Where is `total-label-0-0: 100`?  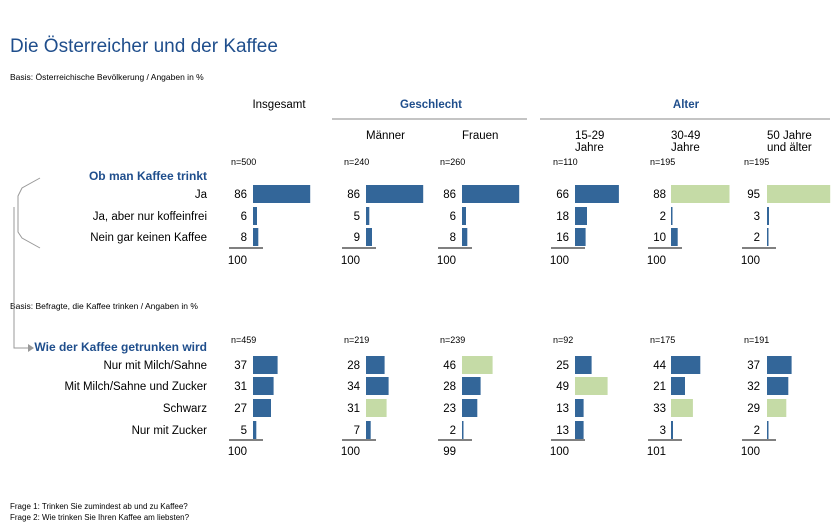 total-label-0-0: 100 is located at coordinates (237, 261).